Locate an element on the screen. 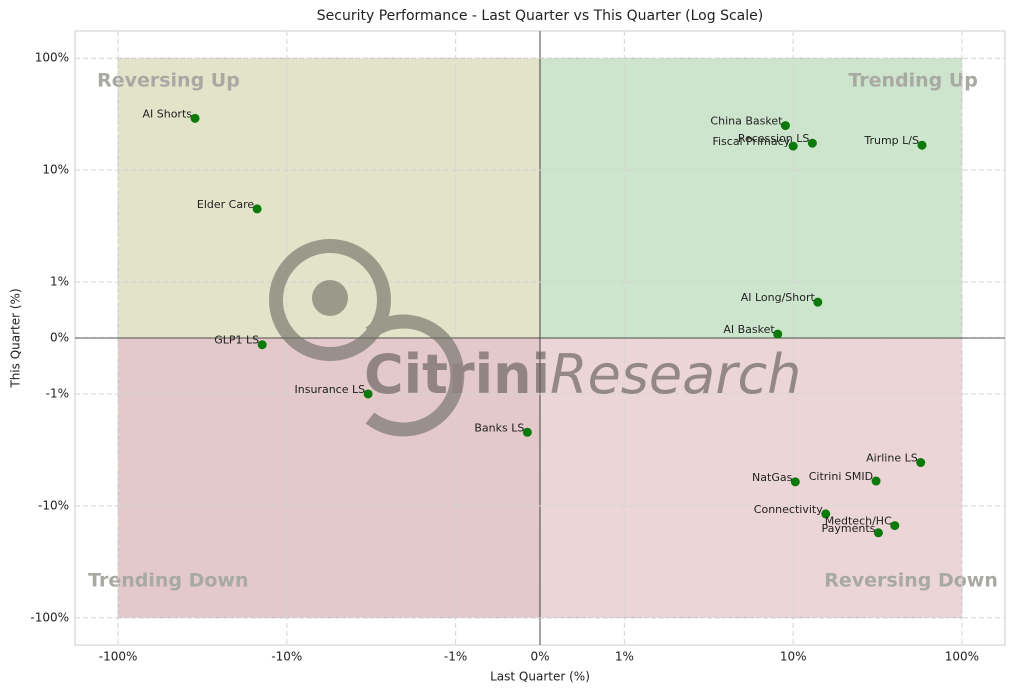 The width and height of the screenshot is (1014, 694). point-label: Elder Care is located at coordinates (225, 204).